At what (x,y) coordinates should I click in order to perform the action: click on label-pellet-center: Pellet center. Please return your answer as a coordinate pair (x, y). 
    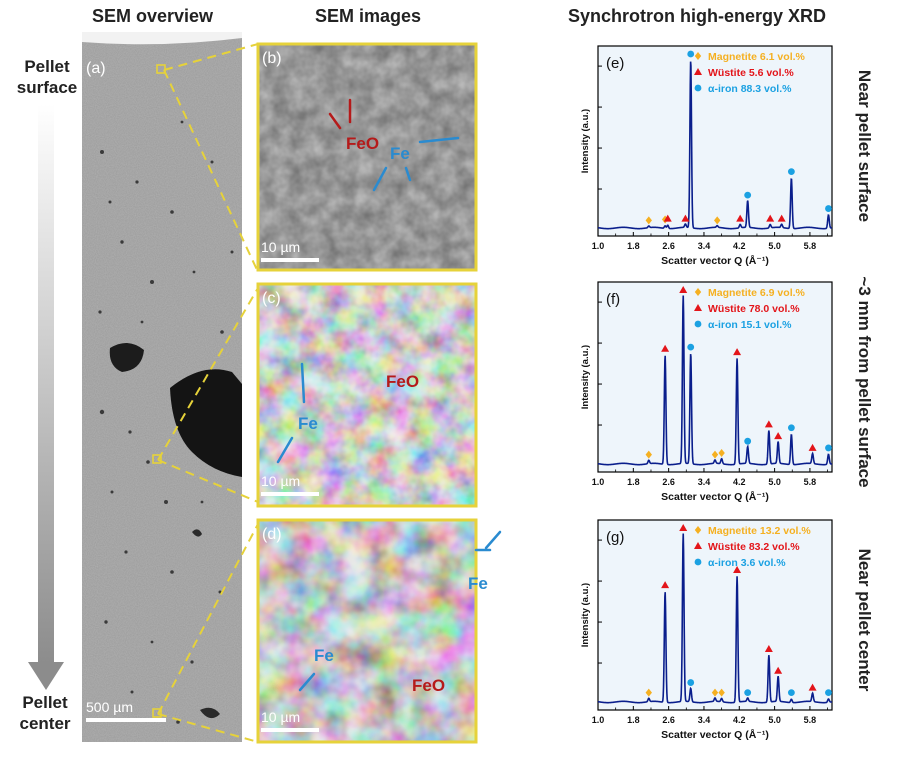
    Looking at the image, I should click on (45, 713).